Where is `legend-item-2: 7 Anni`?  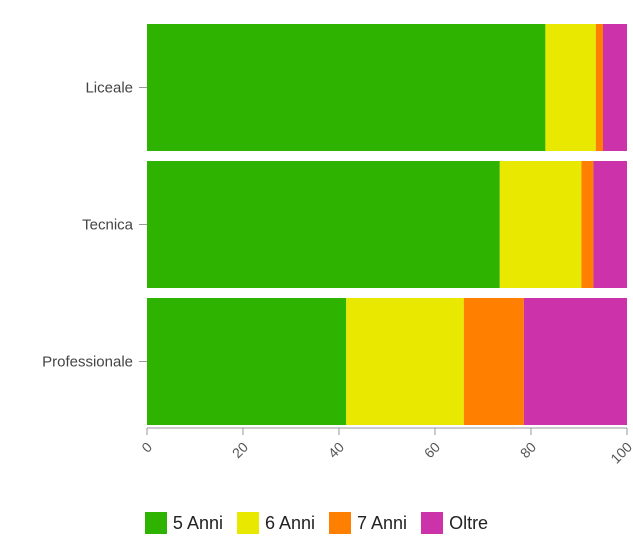 legend-item-2: 7 Anni is located at coordinates (368, 523).